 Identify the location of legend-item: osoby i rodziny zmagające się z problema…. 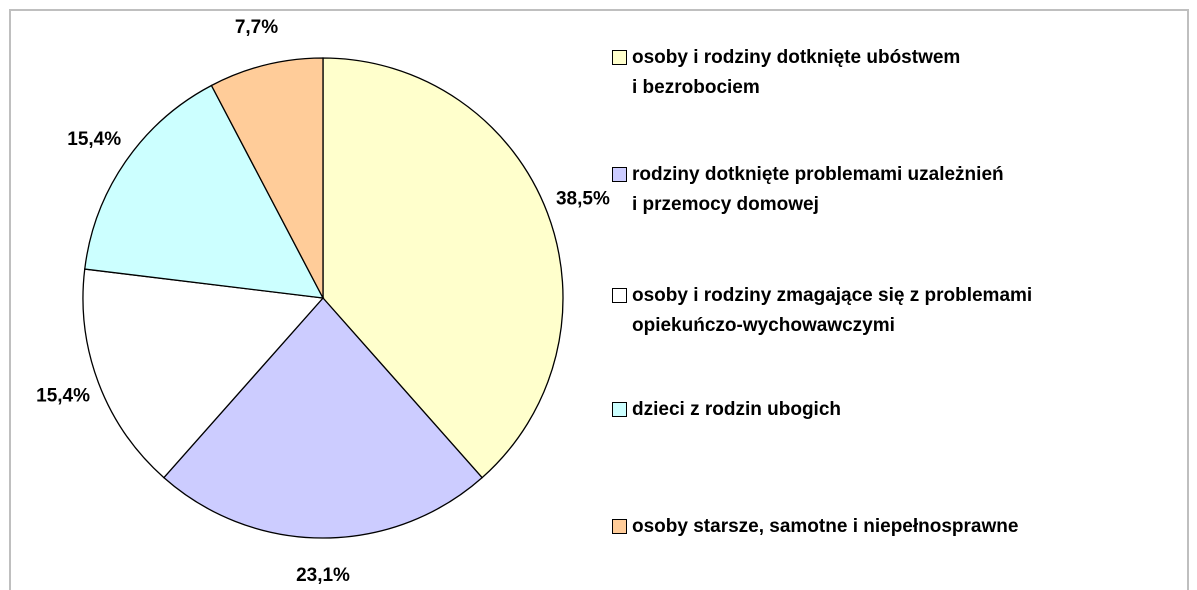
(822, 311).